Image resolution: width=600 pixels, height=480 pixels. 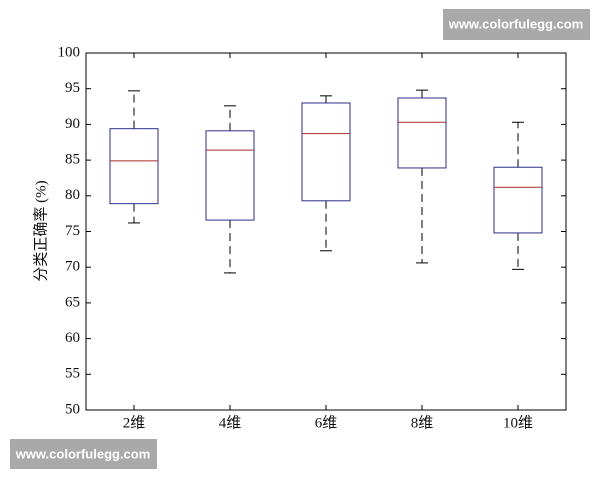 What do you see at coordinates (518, 422) in the screenshot?
I see `x-tick-label: 10维` at bounding box center [518, 422].